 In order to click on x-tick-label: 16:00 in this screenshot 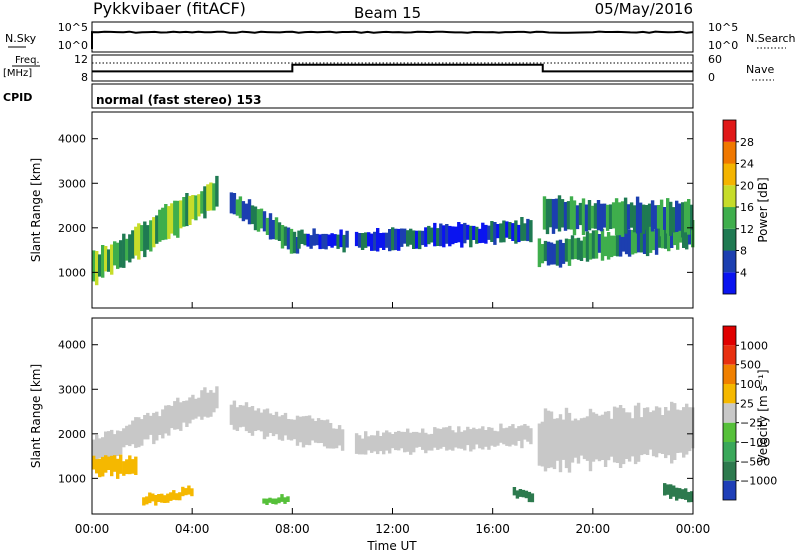, I will do `click(492, 529)`.